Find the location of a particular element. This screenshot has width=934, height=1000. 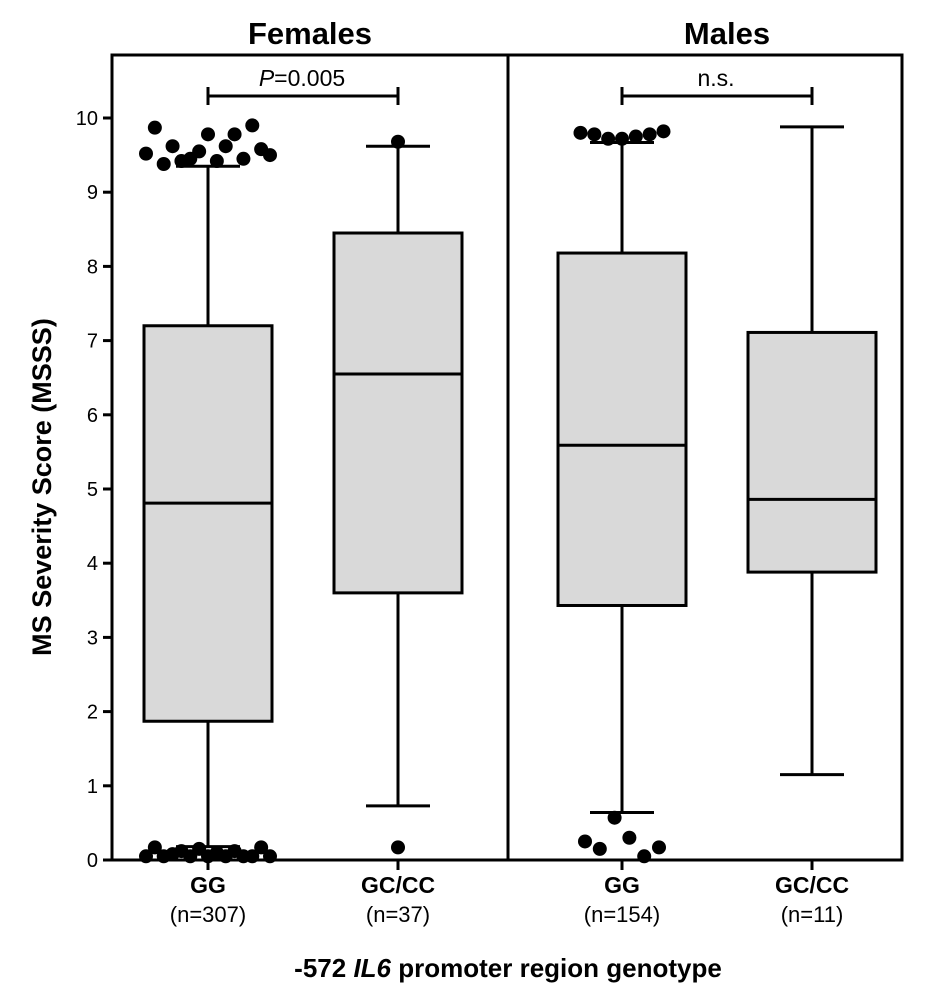

x-axis-label-gene: IL6 is located at coordinates (372, 968).